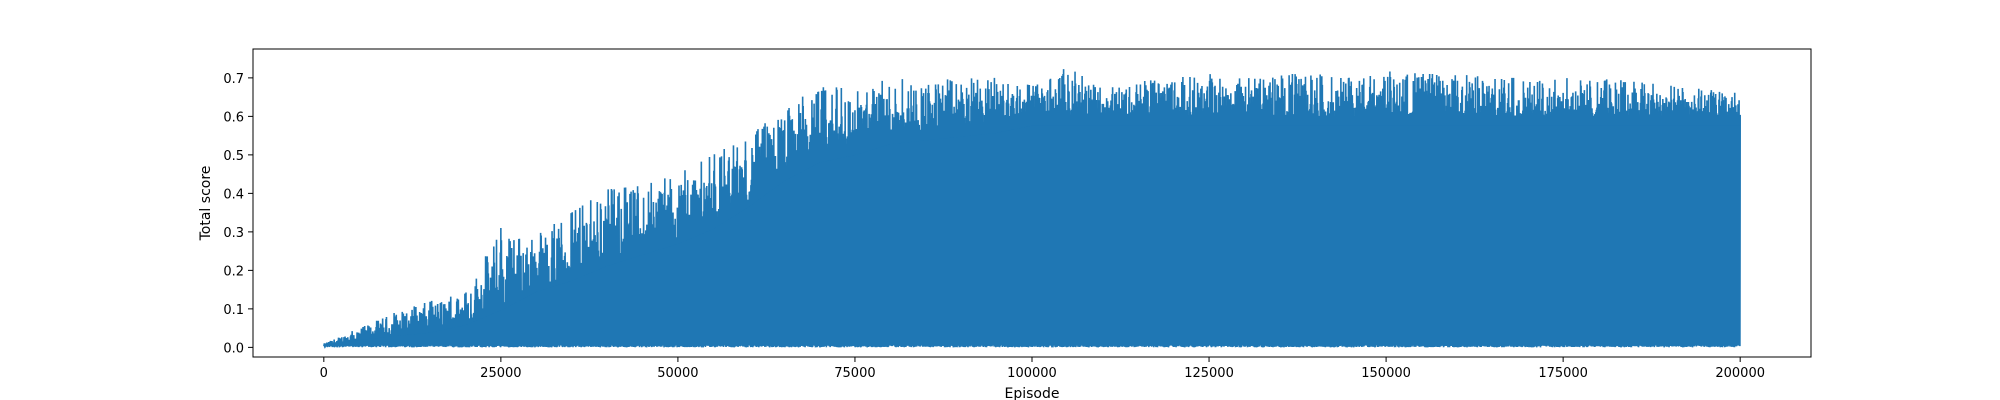  Describe the element at coordinates (1209, 373) in the screenshot. I see `x-tick-label: 125000` at that location.